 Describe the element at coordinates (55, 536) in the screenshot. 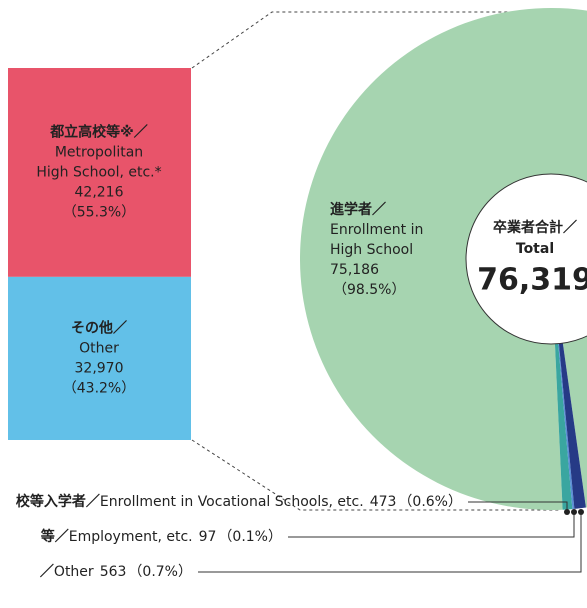

I see `label-part: 等／` at that location.